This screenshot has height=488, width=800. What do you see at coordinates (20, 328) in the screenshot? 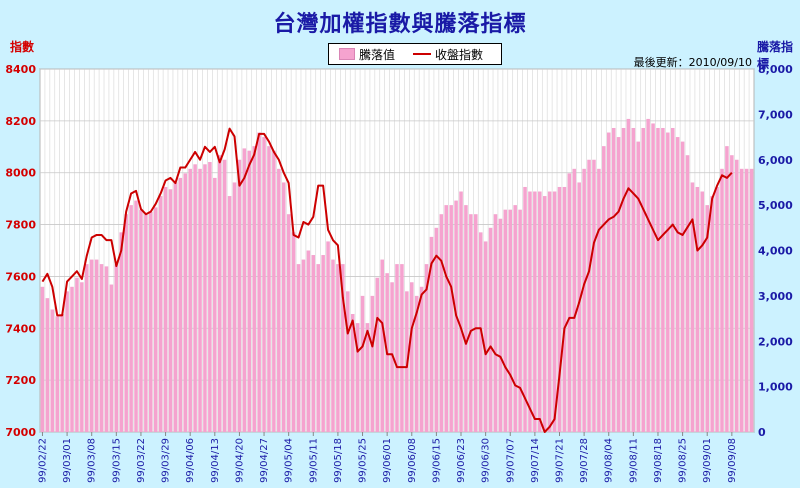
I see `y1-tick-label: 7400` at bounding box center [20, 328].